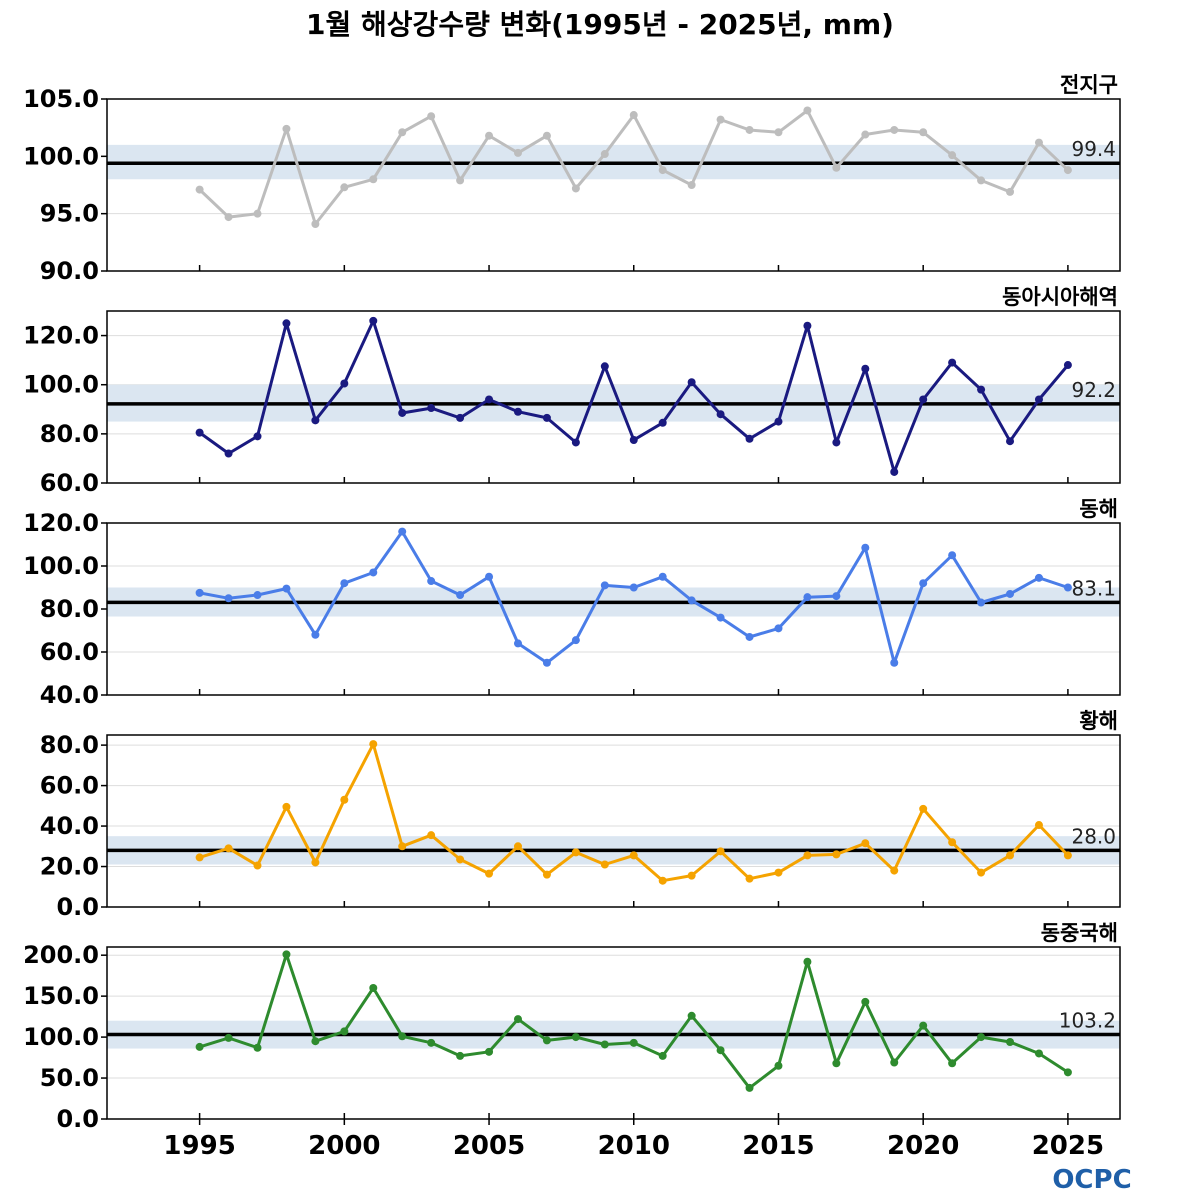  I want to click on panel-label: 동중국해, so click(1079, 933).